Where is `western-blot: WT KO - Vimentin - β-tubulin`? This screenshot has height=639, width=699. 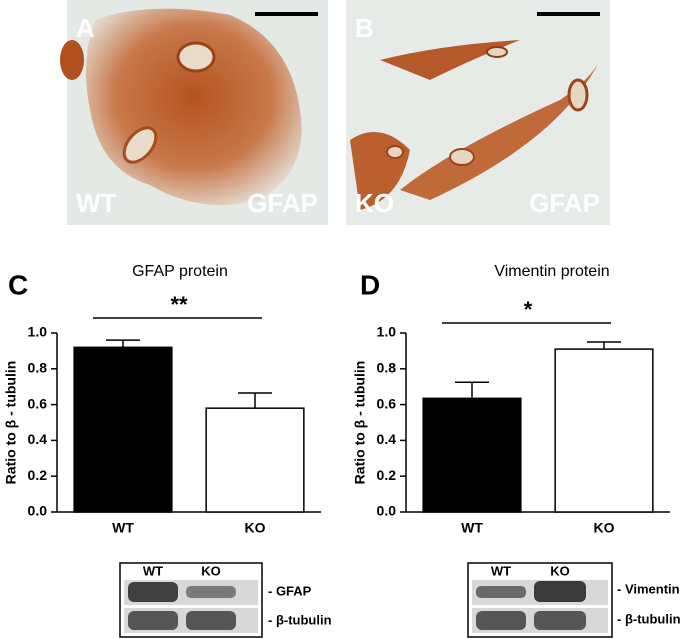 western-blot: WT KO - Vimentin - β-tubulin is located at coordinates (574, 600).